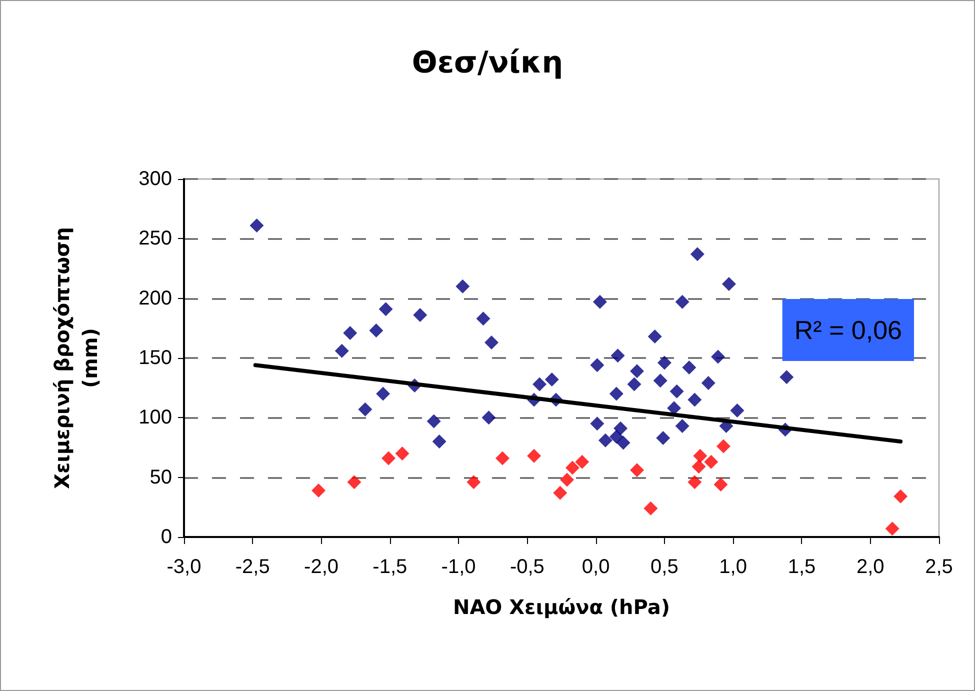 Image resolution: width=975 pixels, height=691 pixels. Describe the element at coordinates (155, 417) in the screenshot. I see `y-tick-label: 100` at that location.